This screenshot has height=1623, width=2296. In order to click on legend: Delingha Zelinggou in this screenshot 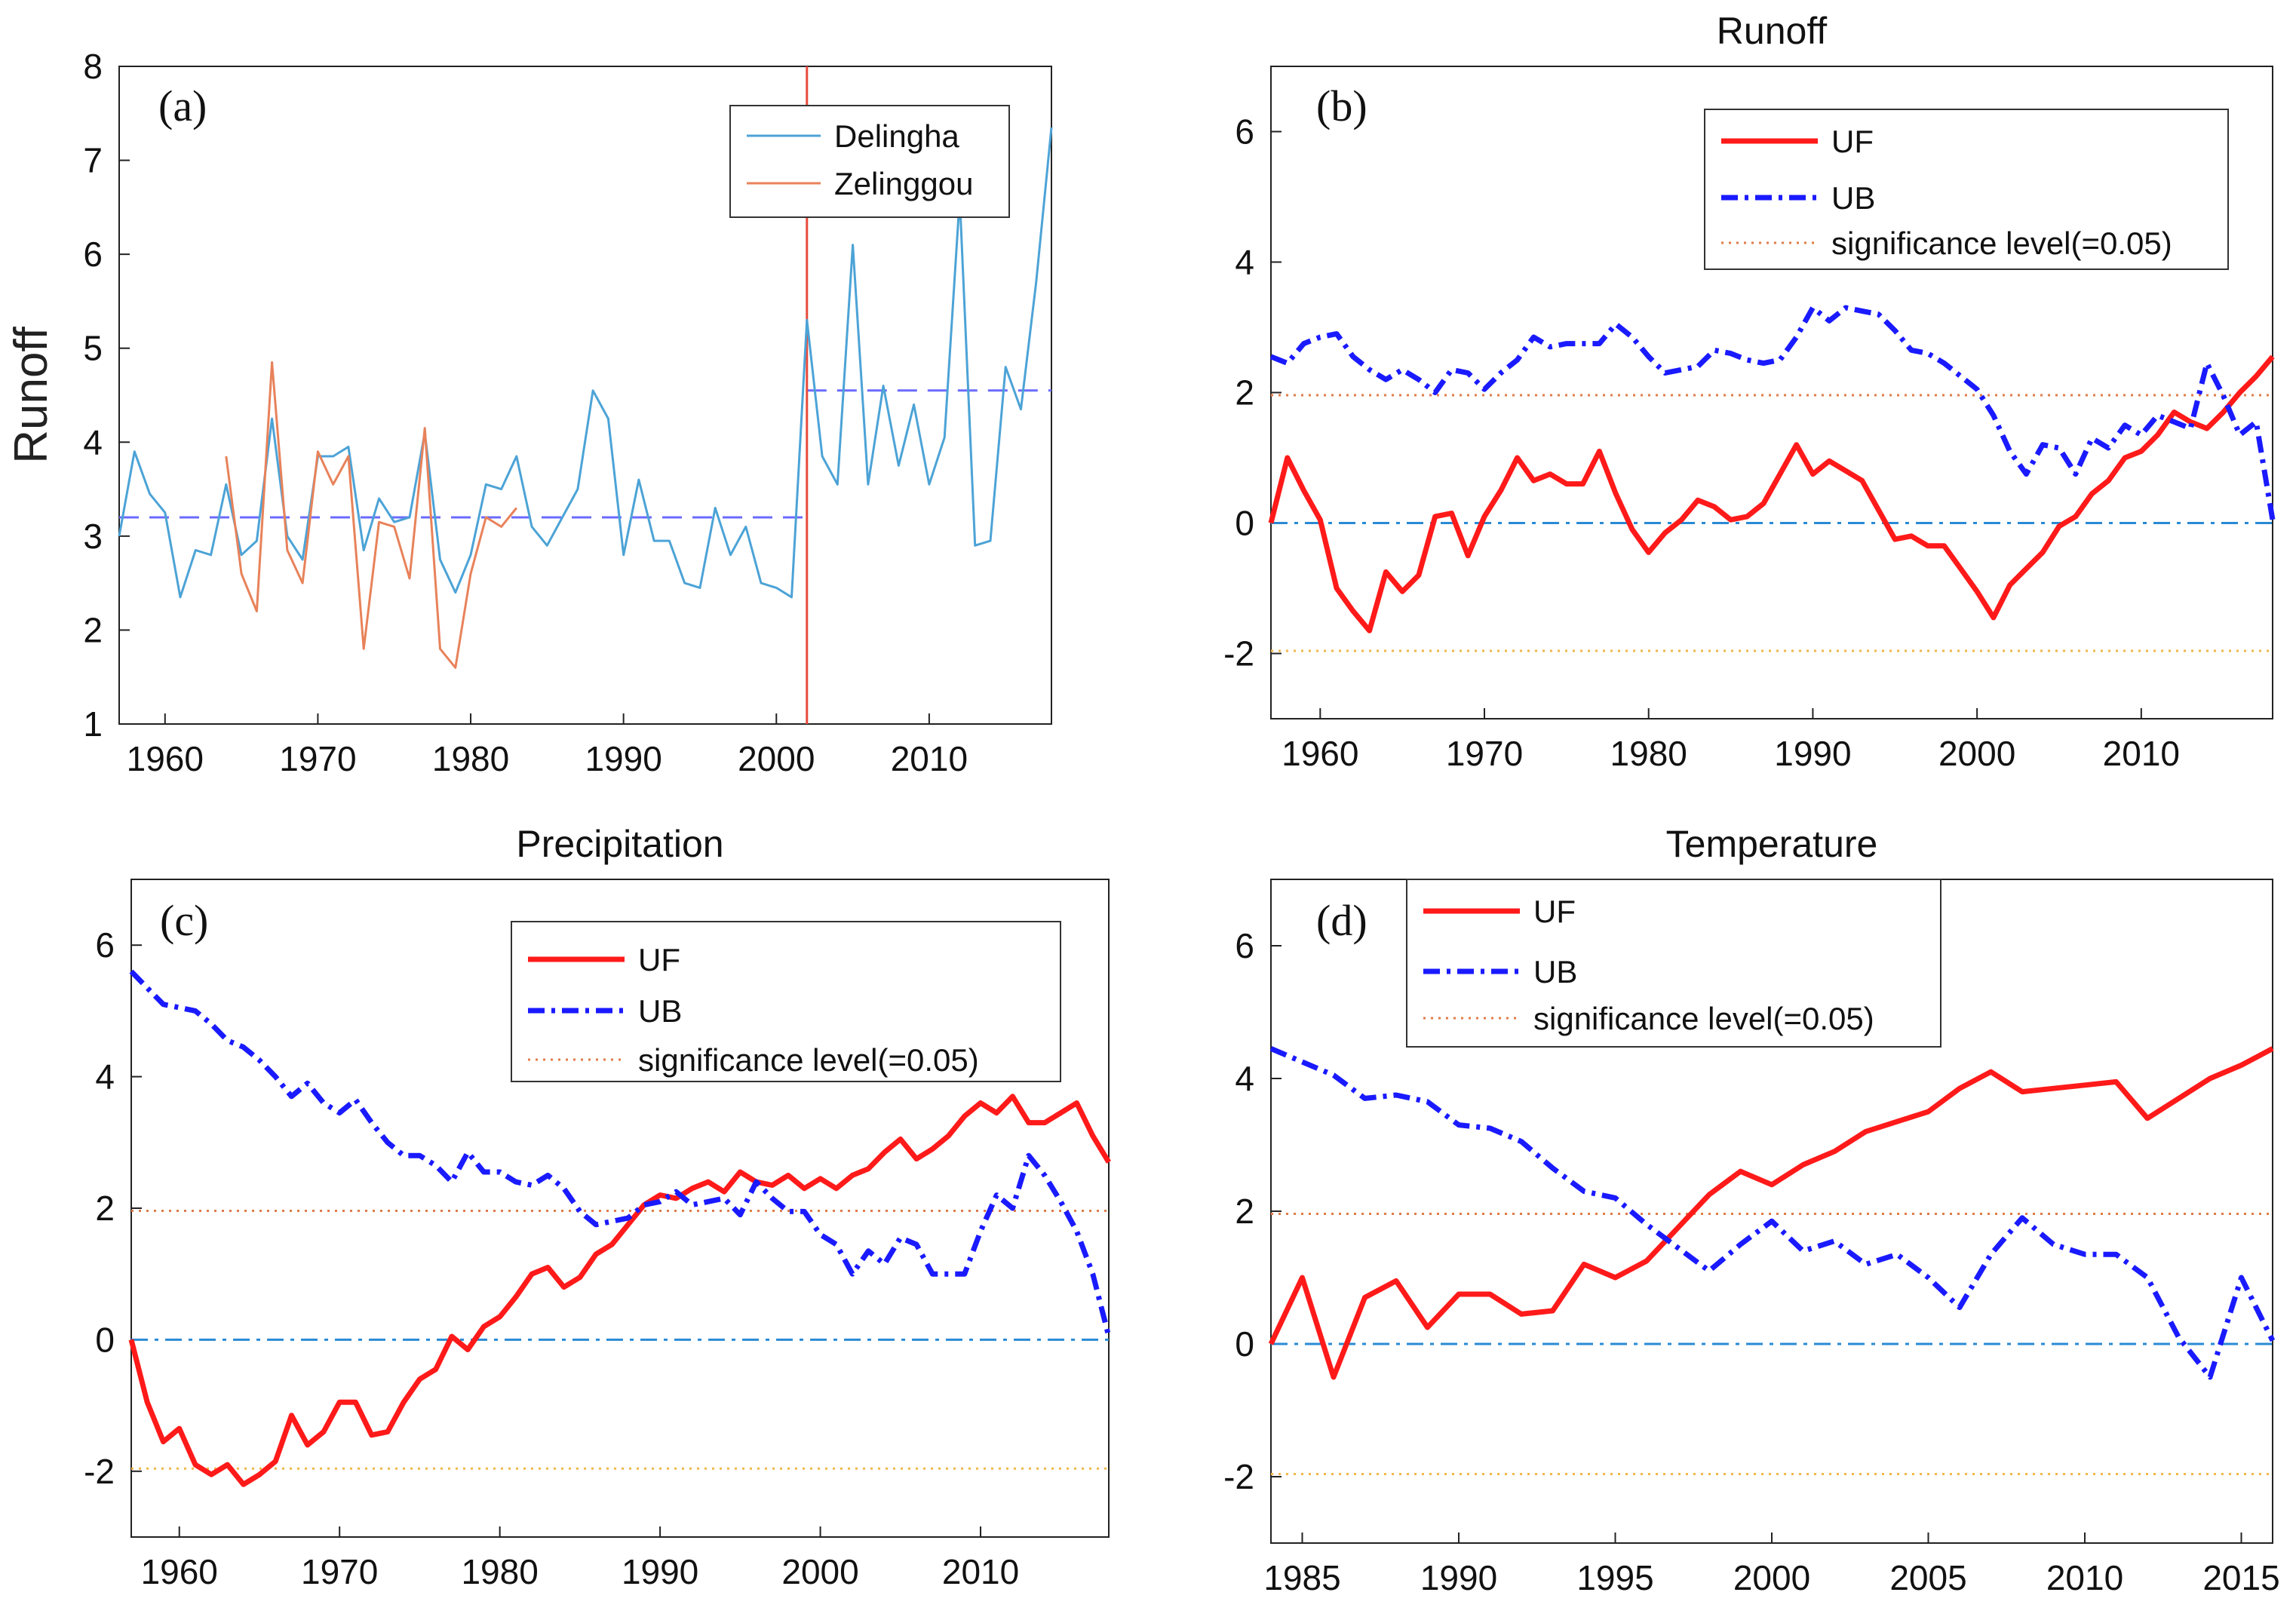, I will do `click(869, 161)`.